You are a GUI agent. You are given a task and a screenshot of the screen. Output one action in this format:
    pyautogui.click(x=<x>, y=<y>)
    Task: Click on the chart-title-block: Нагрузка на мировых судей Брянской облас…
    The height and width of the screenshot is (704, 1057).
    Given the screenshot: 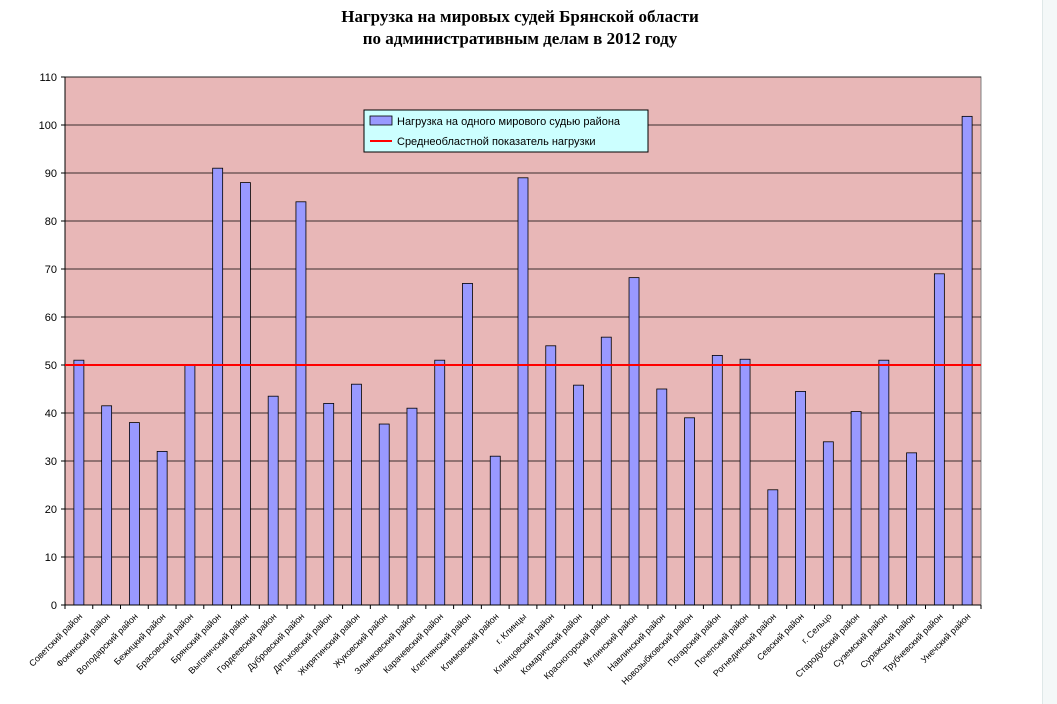 What is the action you would take?
    pyautogui.click(x=520, y=28)
    